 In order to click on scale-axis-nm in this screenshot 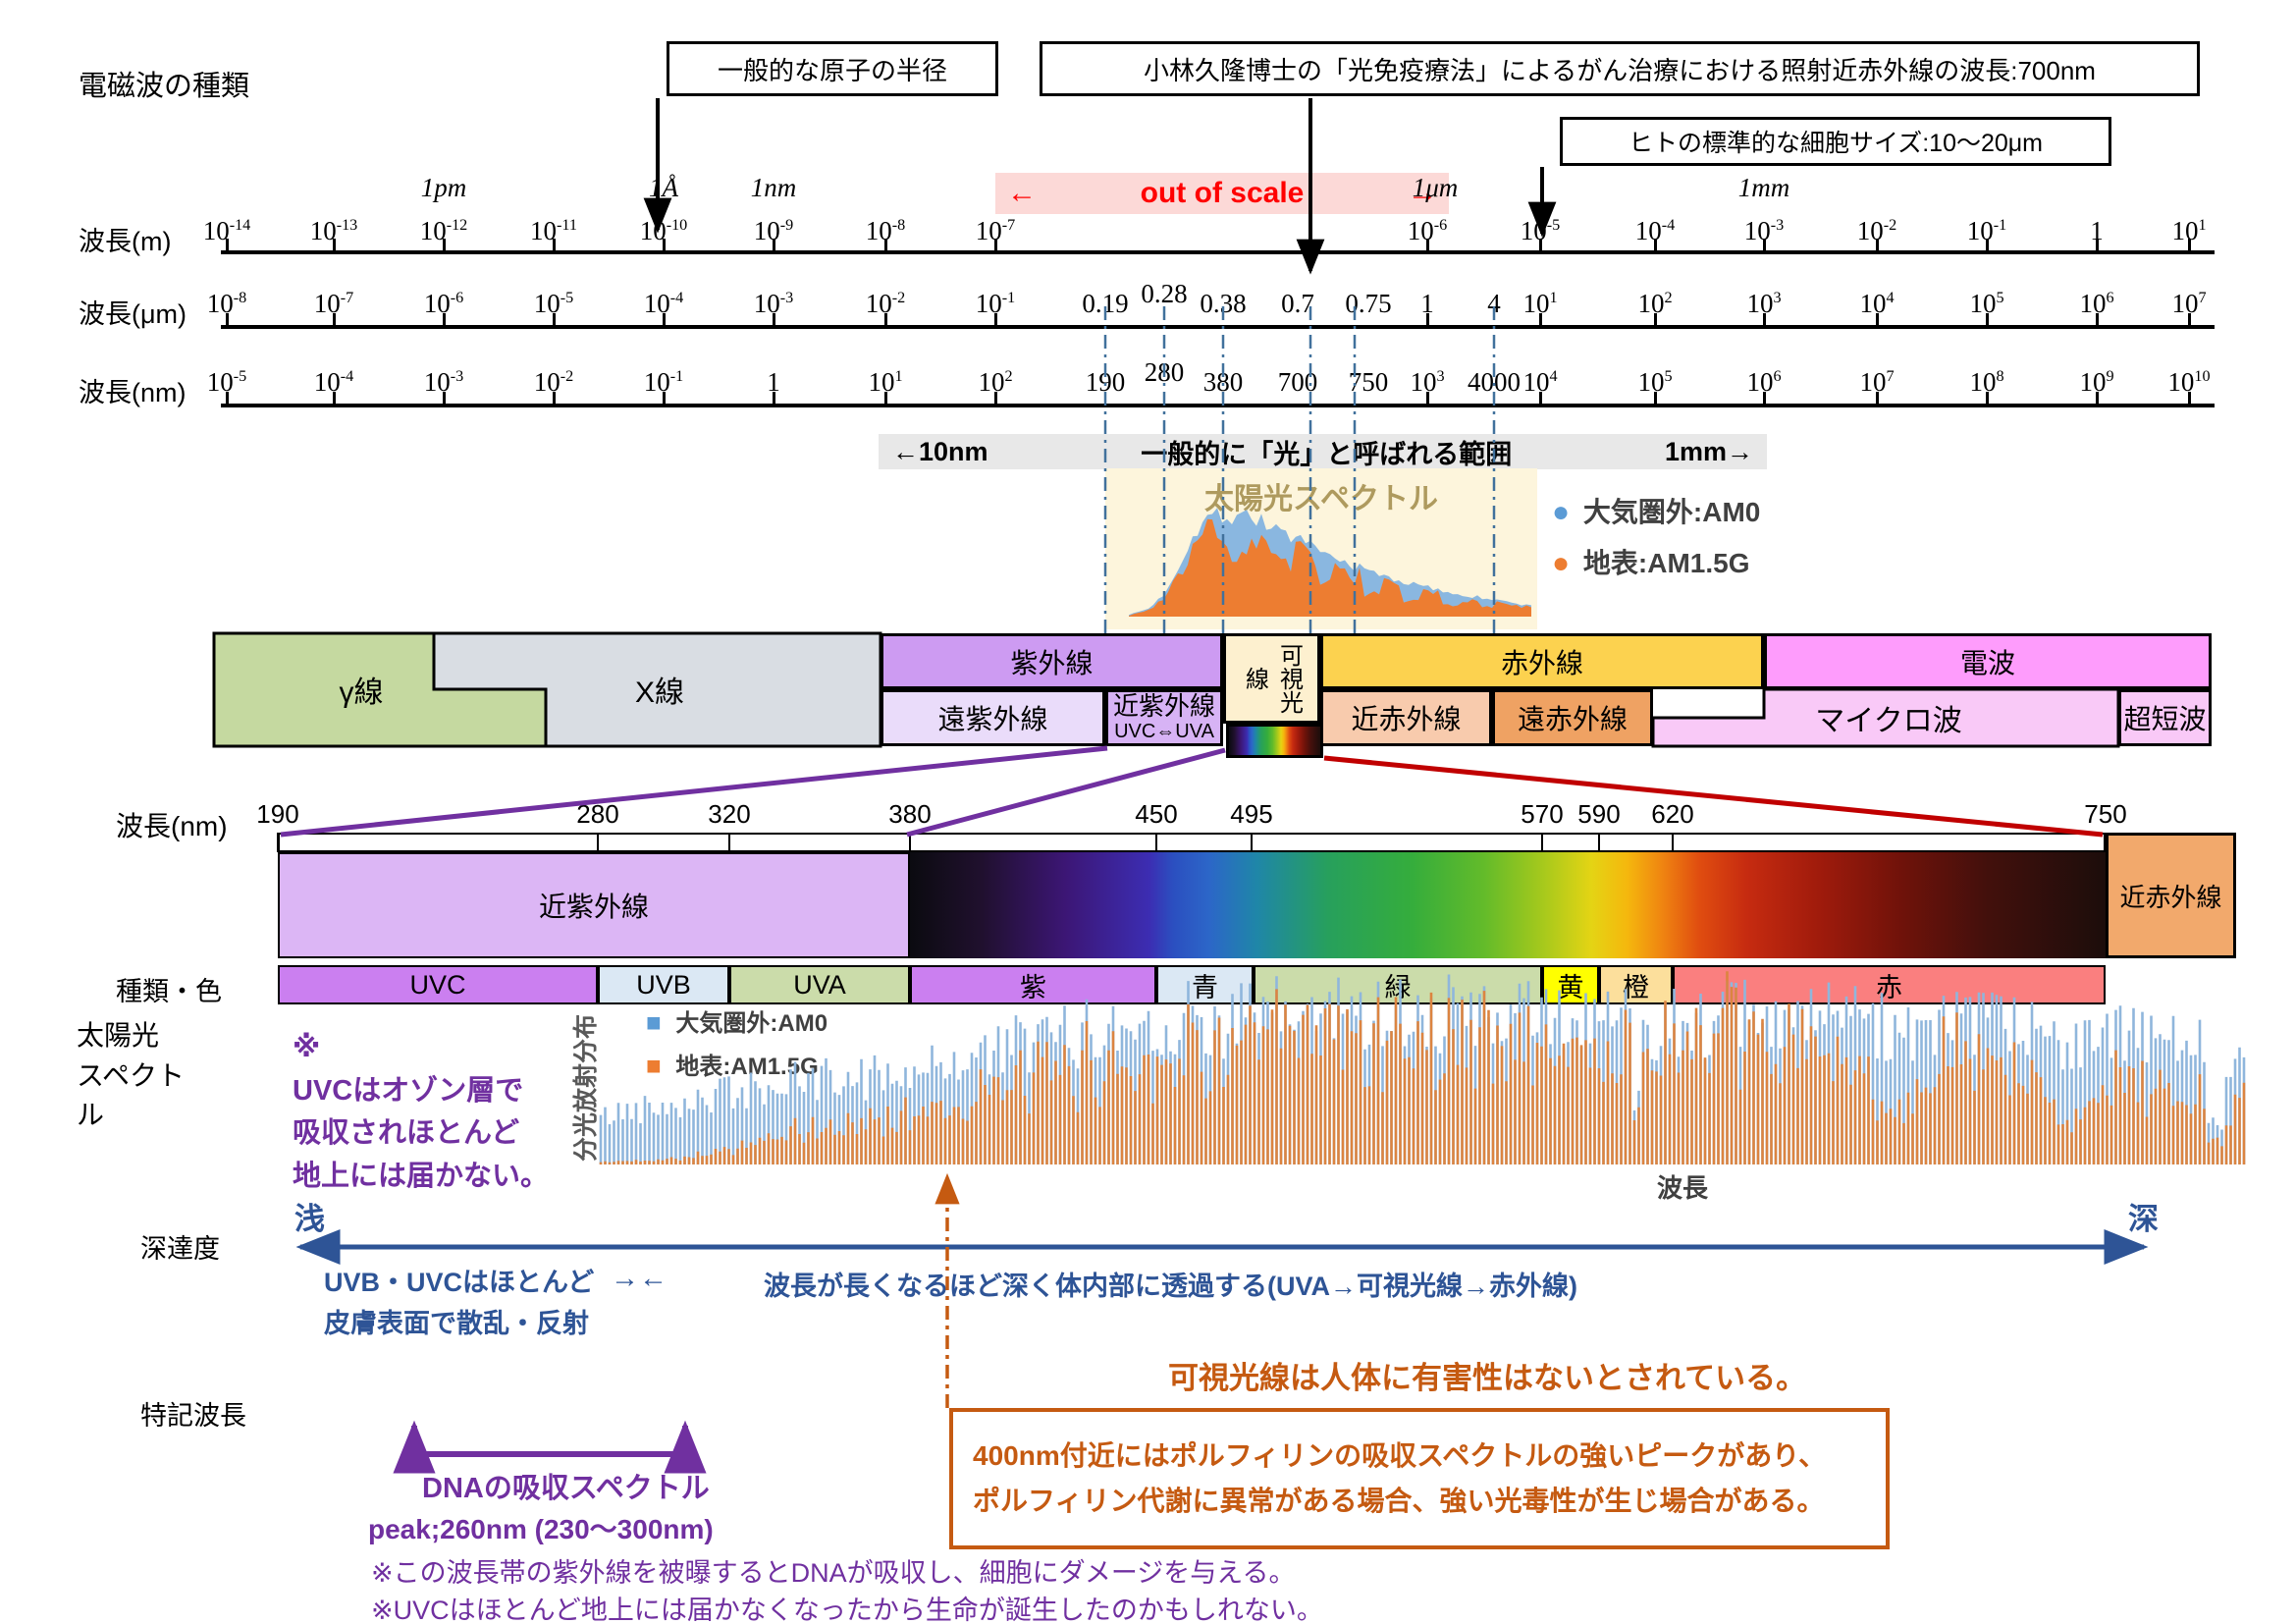, I will do `click(1218, 405)`.